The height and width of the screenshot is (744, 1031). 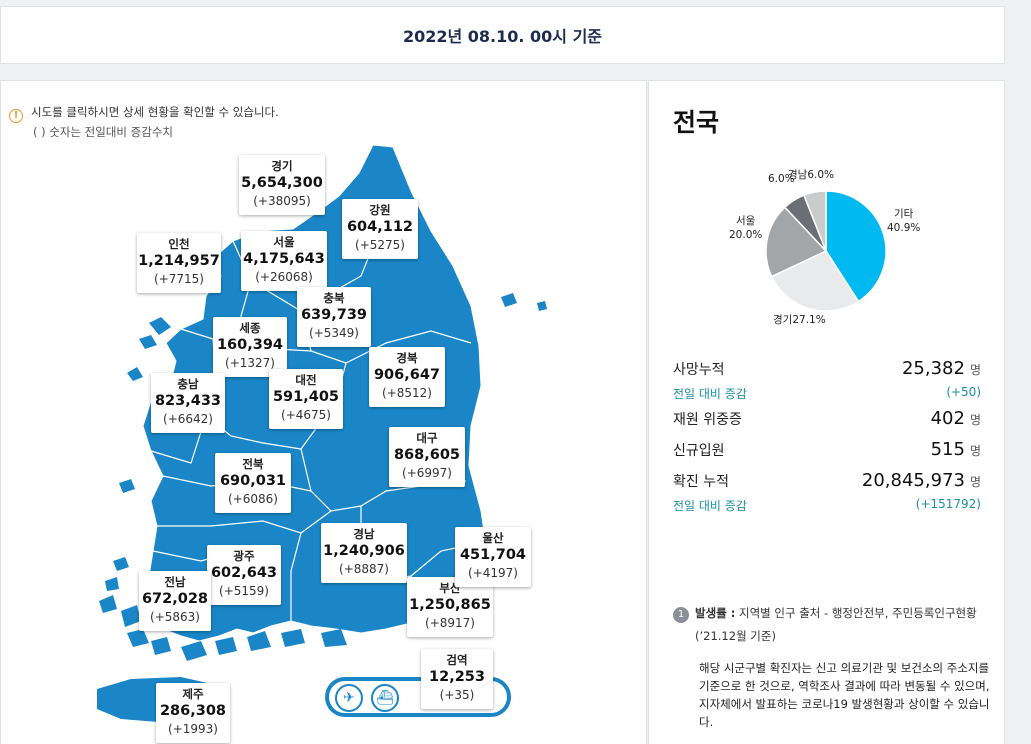 I want to click on region-gyeonggi: 경기 5,654,300 (+38095), so click(x=282, y=185).